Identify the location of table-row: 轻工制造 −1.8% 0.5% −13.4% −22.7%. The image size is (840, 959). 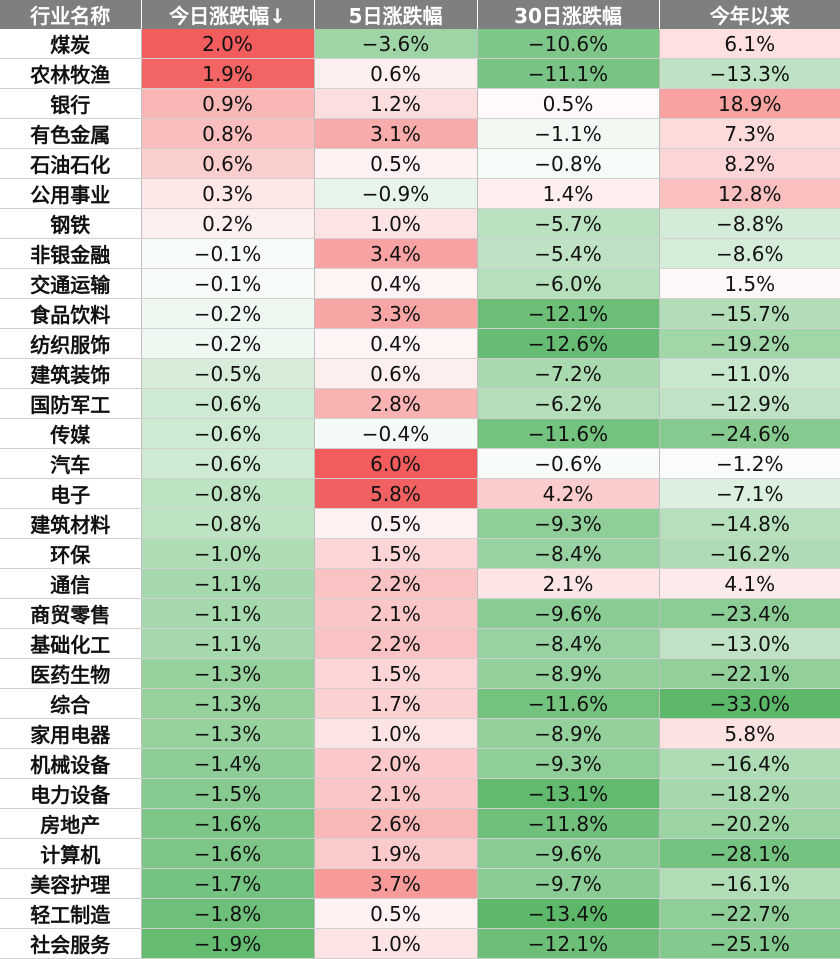
(420, 913).